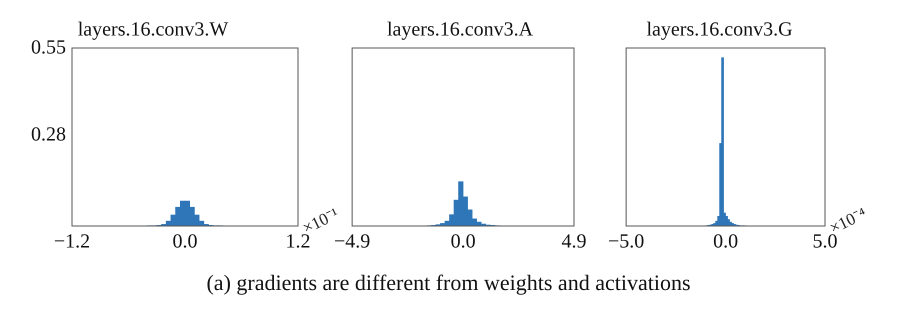 This screenshot has height=312, width=897. I want to click on chart-title: layers.16.conv3.G, so click(719, 29).